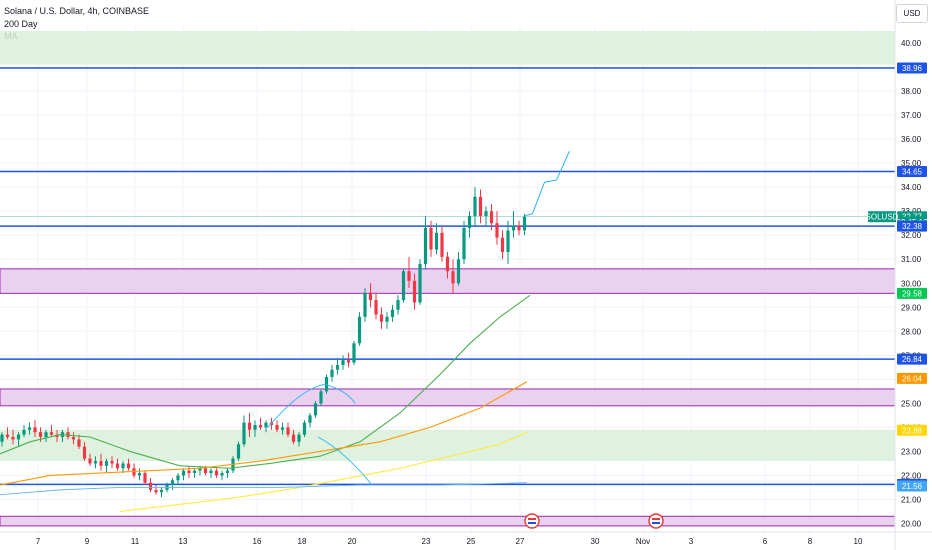 The image size is (932, 550). I want to click on price-badge-label: 34.65, so click(912, 172).